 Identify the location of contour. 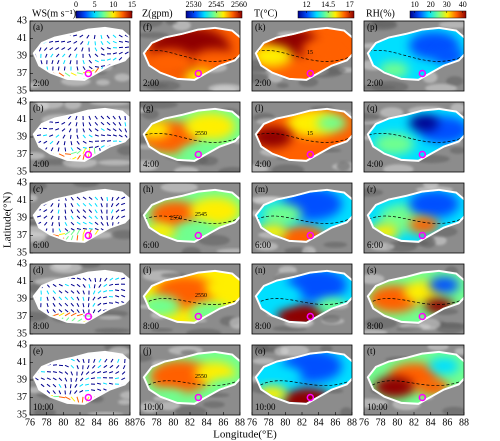
(416, 302).